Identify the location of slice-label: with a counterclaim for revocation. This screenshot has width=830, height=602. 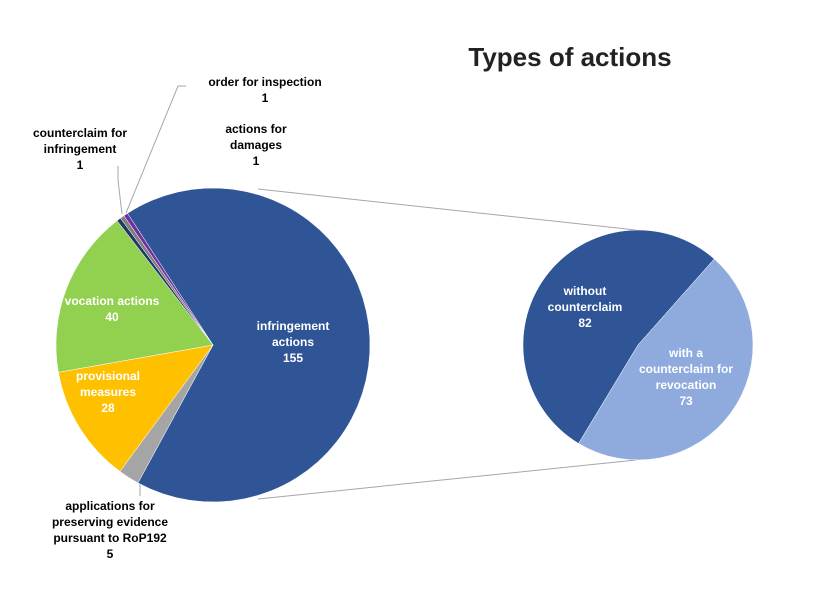
(686, 369).